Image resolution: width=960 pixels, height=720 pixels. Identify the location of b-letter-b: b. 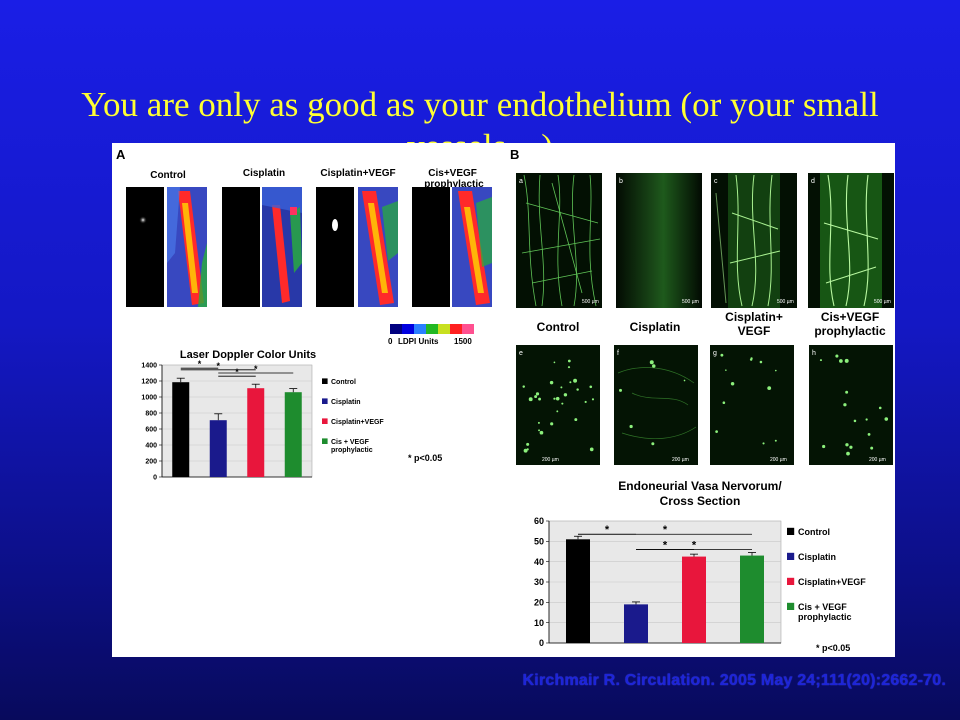
(621, 181).